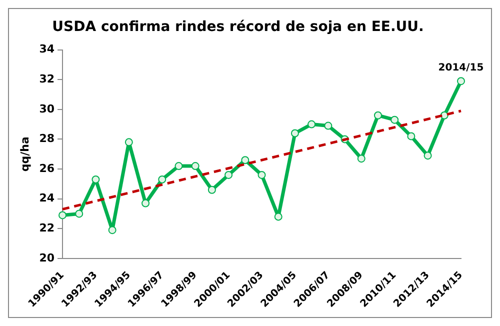 The image size is (500, 326). Describe the element at coordinates (47, 198) in the screenshot. I see `y-tick-label: 24` at that location.